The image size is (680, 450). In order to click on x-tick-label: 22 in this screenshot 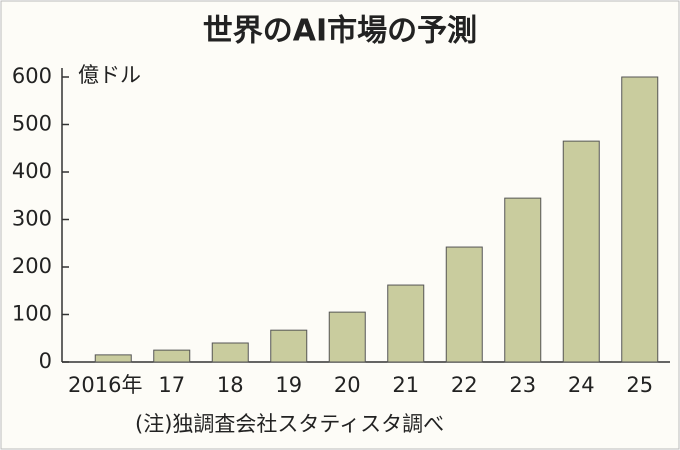, I will do `click(464, 385)`.